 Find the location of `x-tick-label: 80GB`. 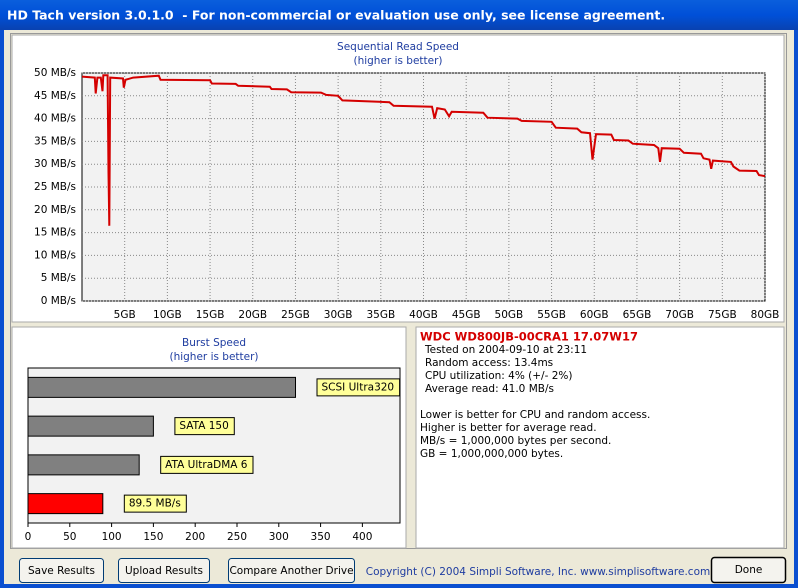

x-tick-label: 80GB is located at coordinates (765, 315).